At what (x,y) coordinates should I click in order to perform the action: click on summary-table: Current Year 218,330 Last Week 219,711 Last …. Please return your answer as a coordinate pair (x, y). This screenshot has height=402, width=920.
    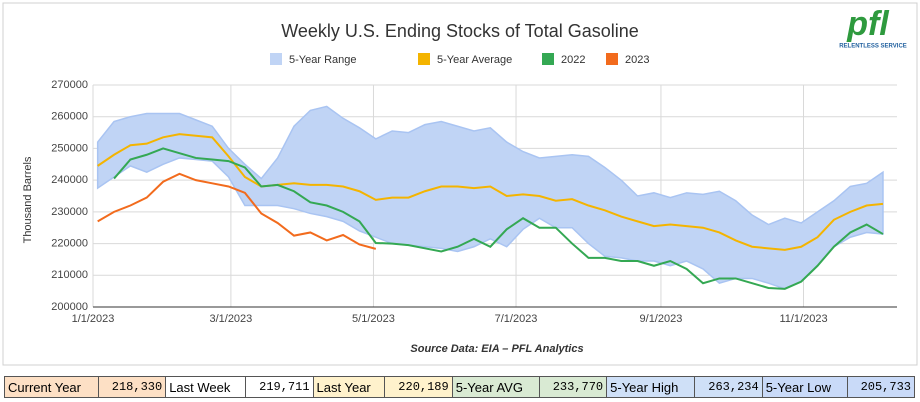
    Looking at the image, I should click on (460, 387).